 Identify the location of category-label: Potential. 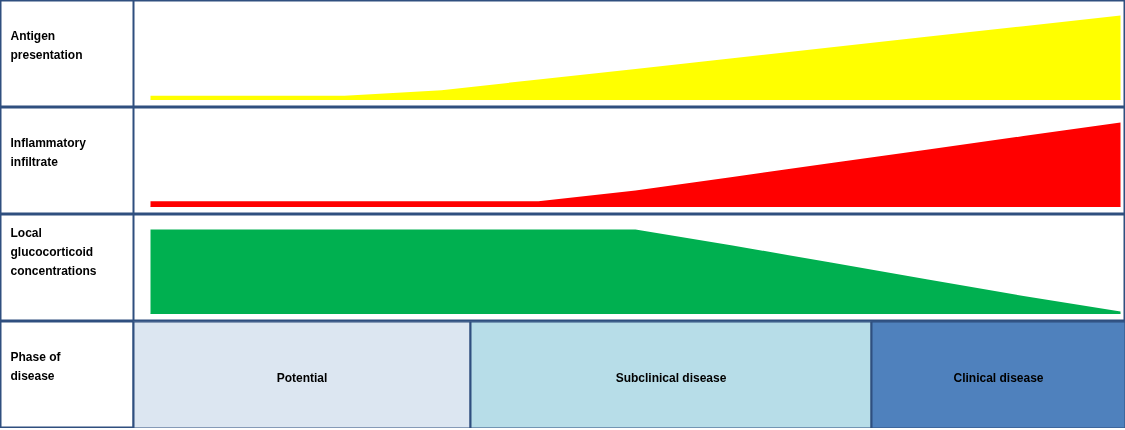
(302, 378).